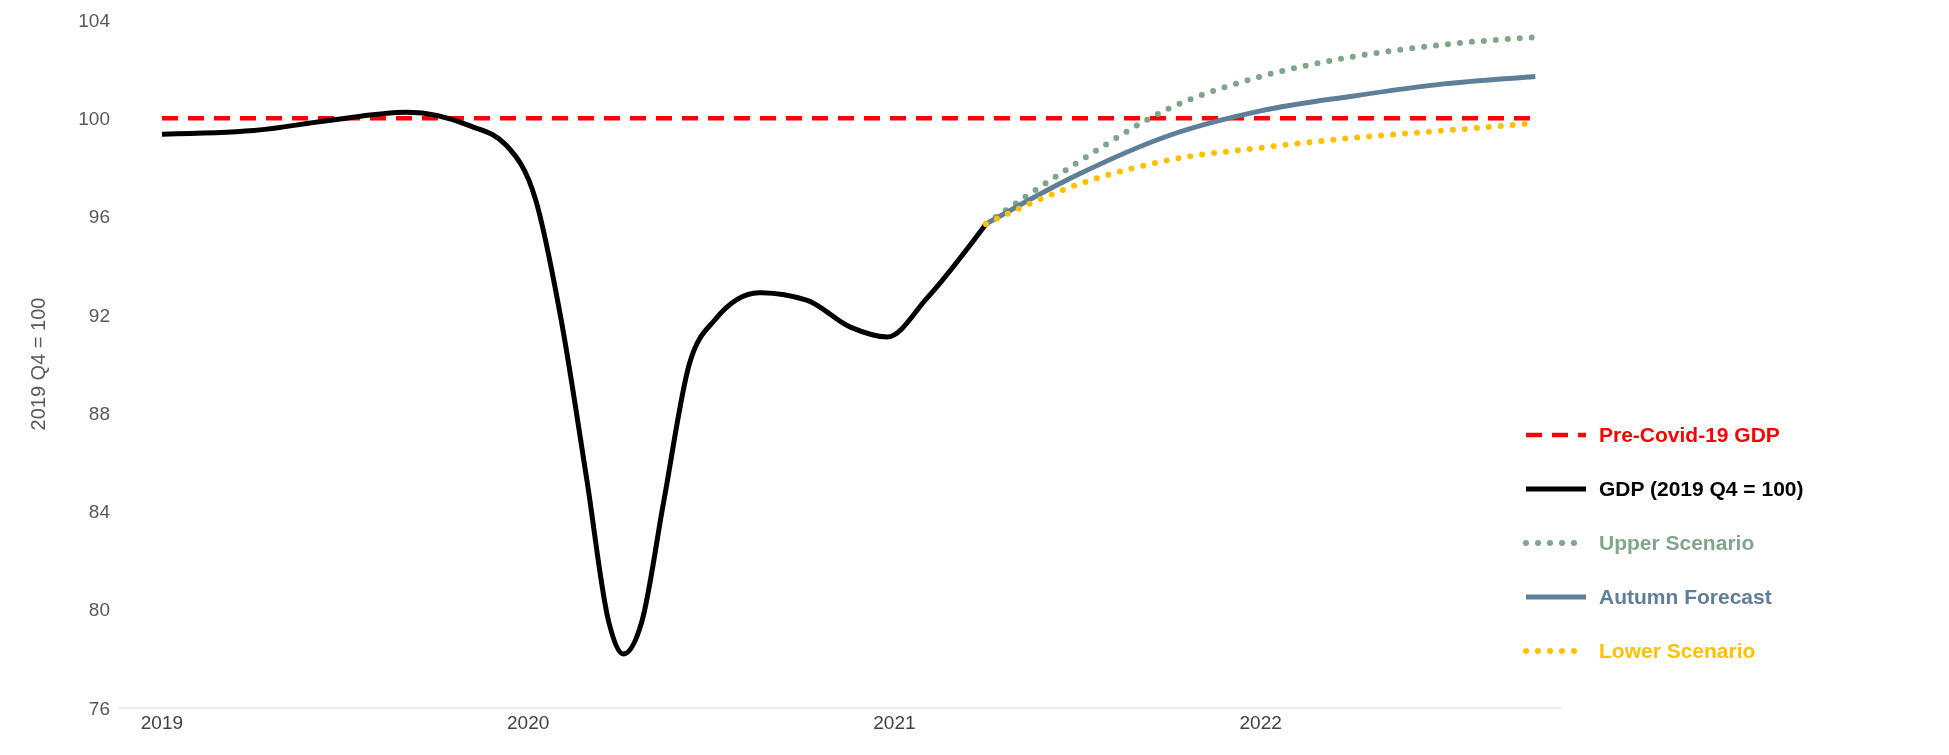  What do you see at coordinates (894, 723) in the screenshot?
I see `x-tick-label: 2021` at bounding box center [894, 723].